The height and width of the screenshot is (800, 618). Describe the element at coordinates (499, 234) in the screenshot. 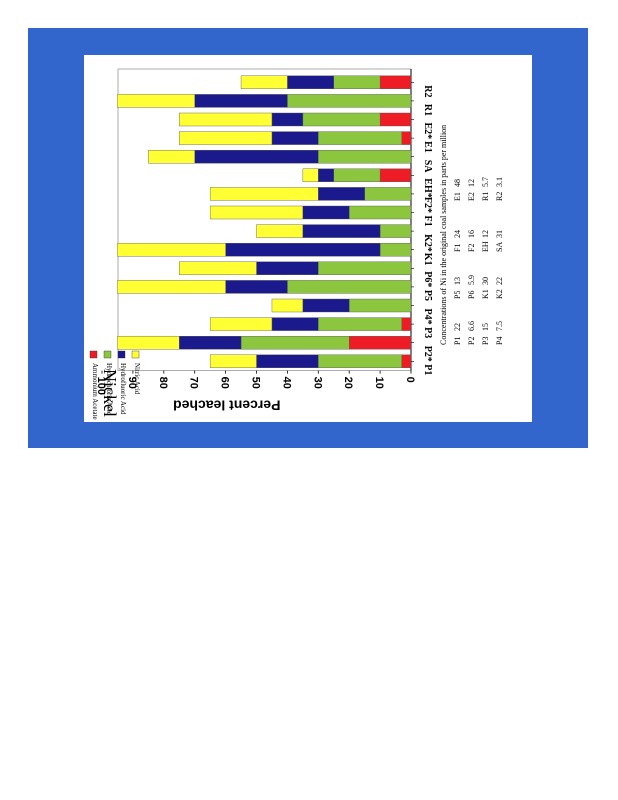

I see `notes-cell: 31` at that location.